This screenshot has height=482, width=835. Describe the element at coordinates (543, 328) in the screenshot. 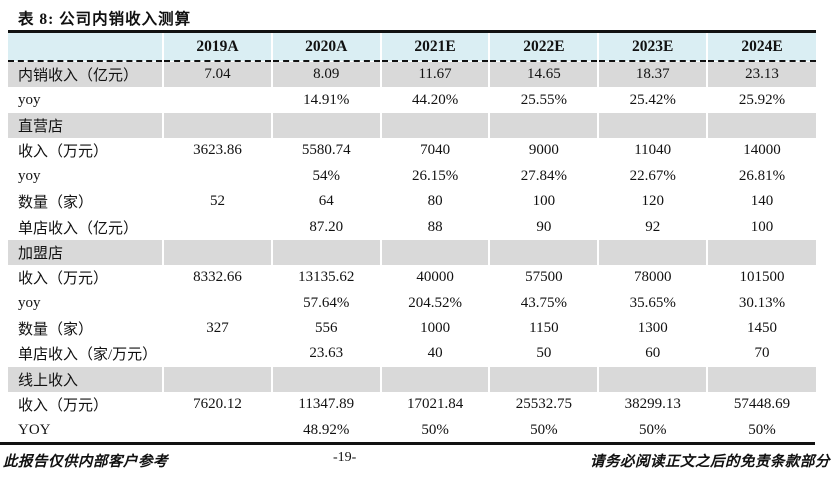

I see `value-cell: 1150` at that location.